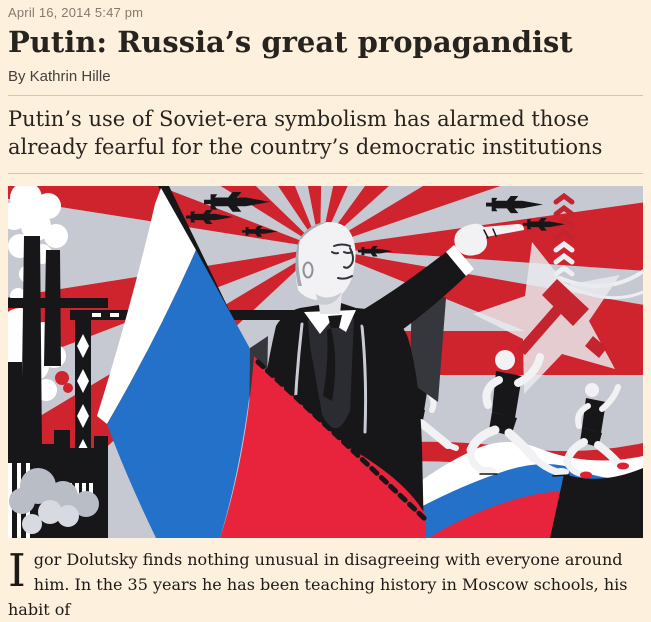 The height and width of the screenshot is (622, 651). I want to click on flag-red-drape, so click(324, 446).